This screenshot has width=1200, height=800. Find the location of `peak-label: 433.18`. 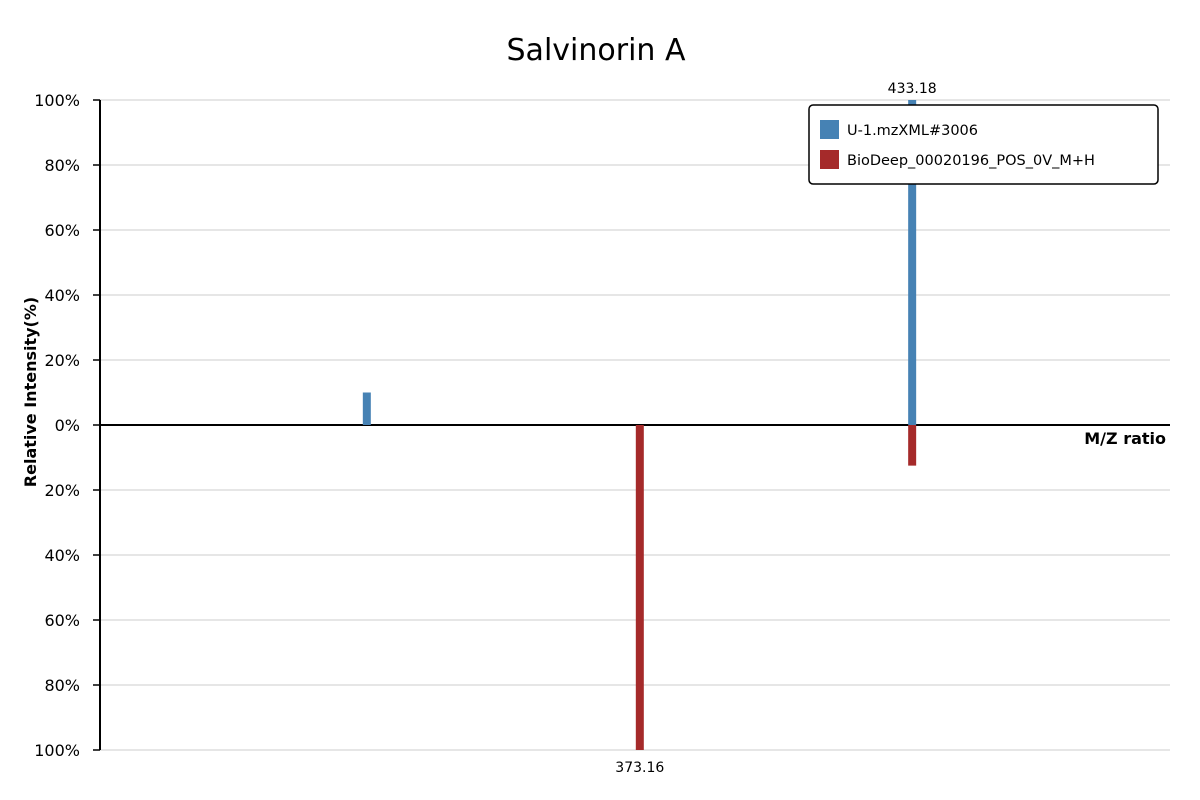

peak-label: 433.18 is located at coordinates (912, 89).